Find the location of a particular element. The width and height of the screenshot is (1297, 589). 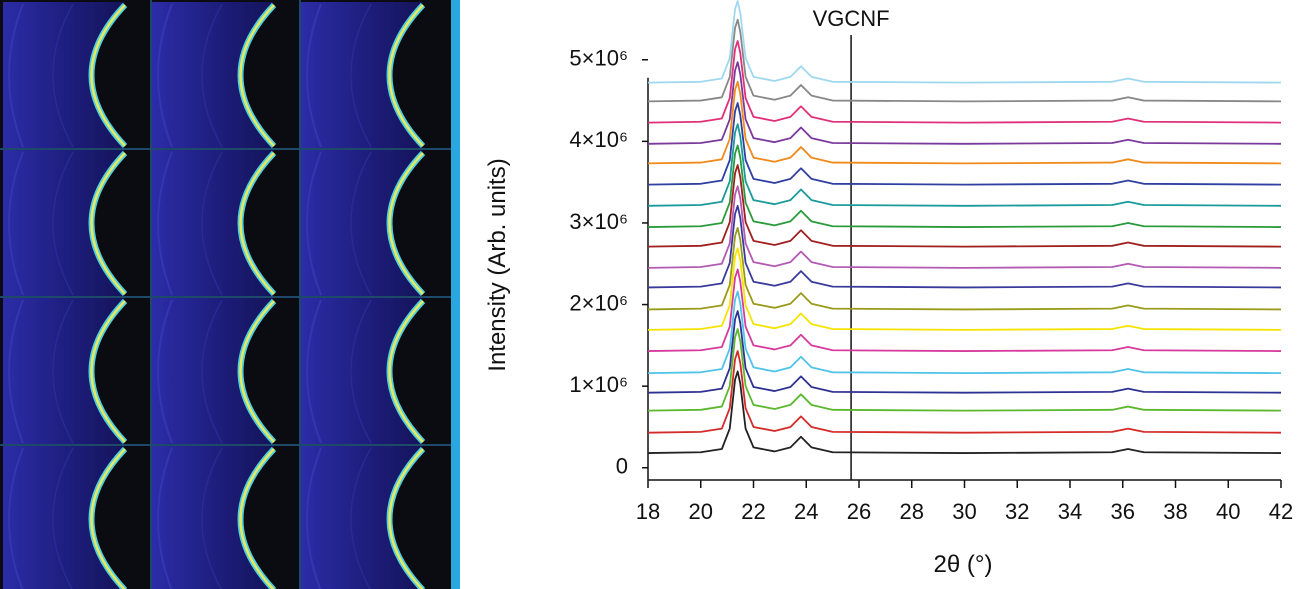

x-tick-label: 24 is located at coordinates (806, 511).